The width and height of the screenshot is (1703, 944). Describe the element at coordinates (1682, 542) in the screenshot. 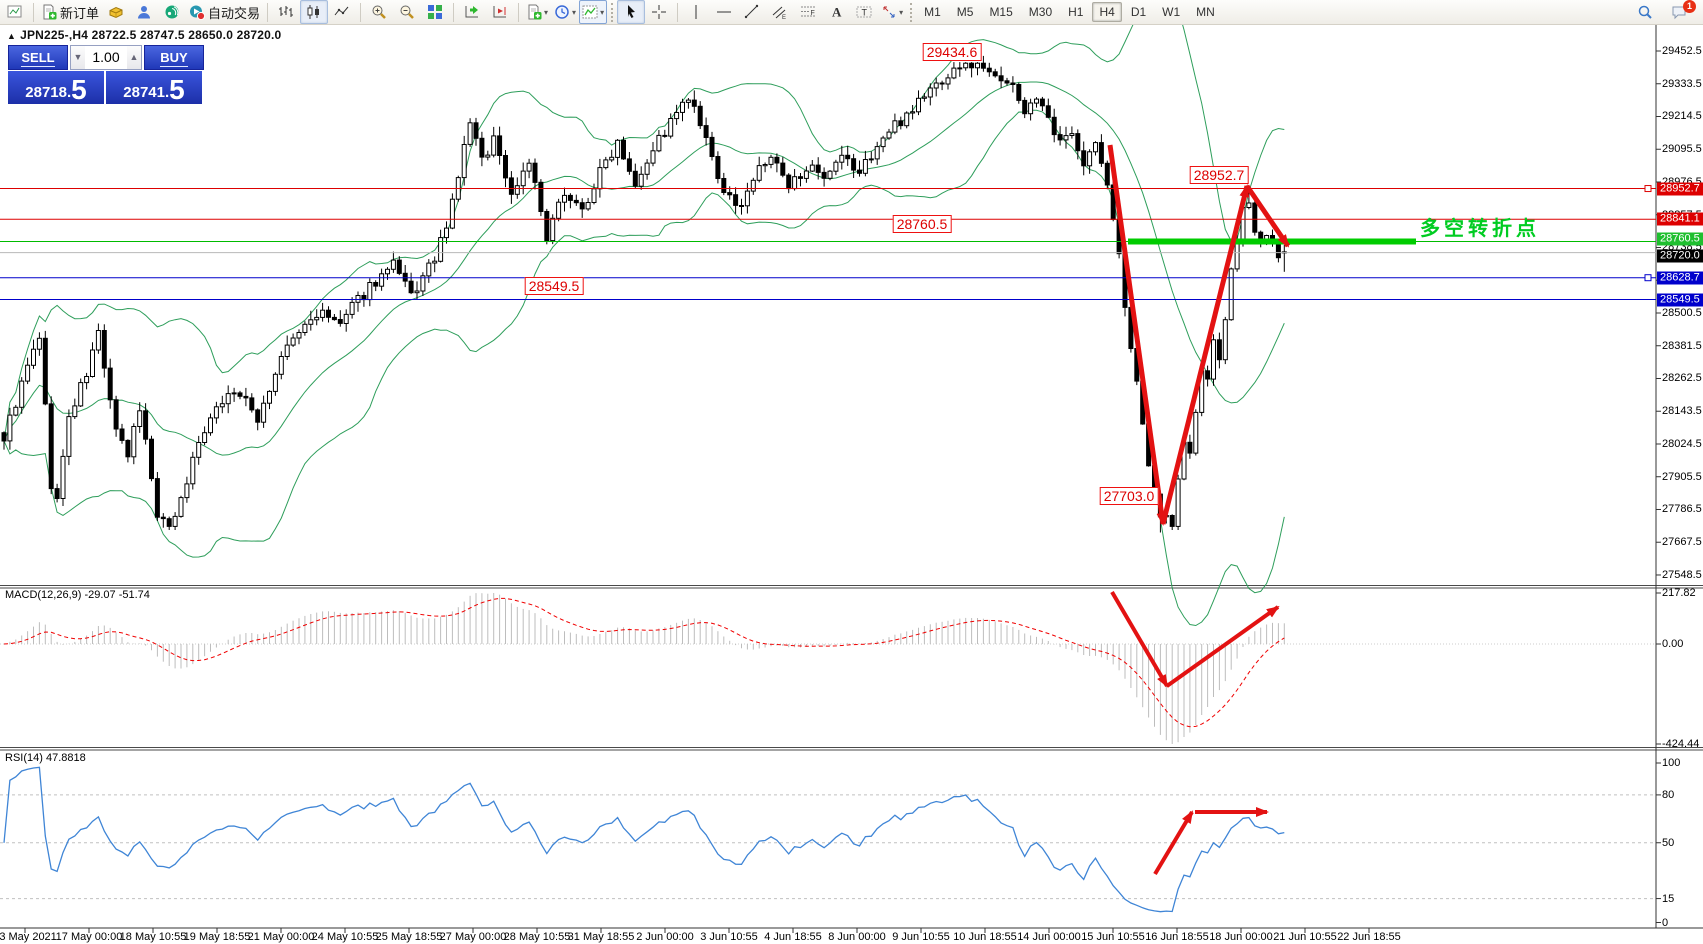

I see `price-axis-tick: 27667.5` at that location.